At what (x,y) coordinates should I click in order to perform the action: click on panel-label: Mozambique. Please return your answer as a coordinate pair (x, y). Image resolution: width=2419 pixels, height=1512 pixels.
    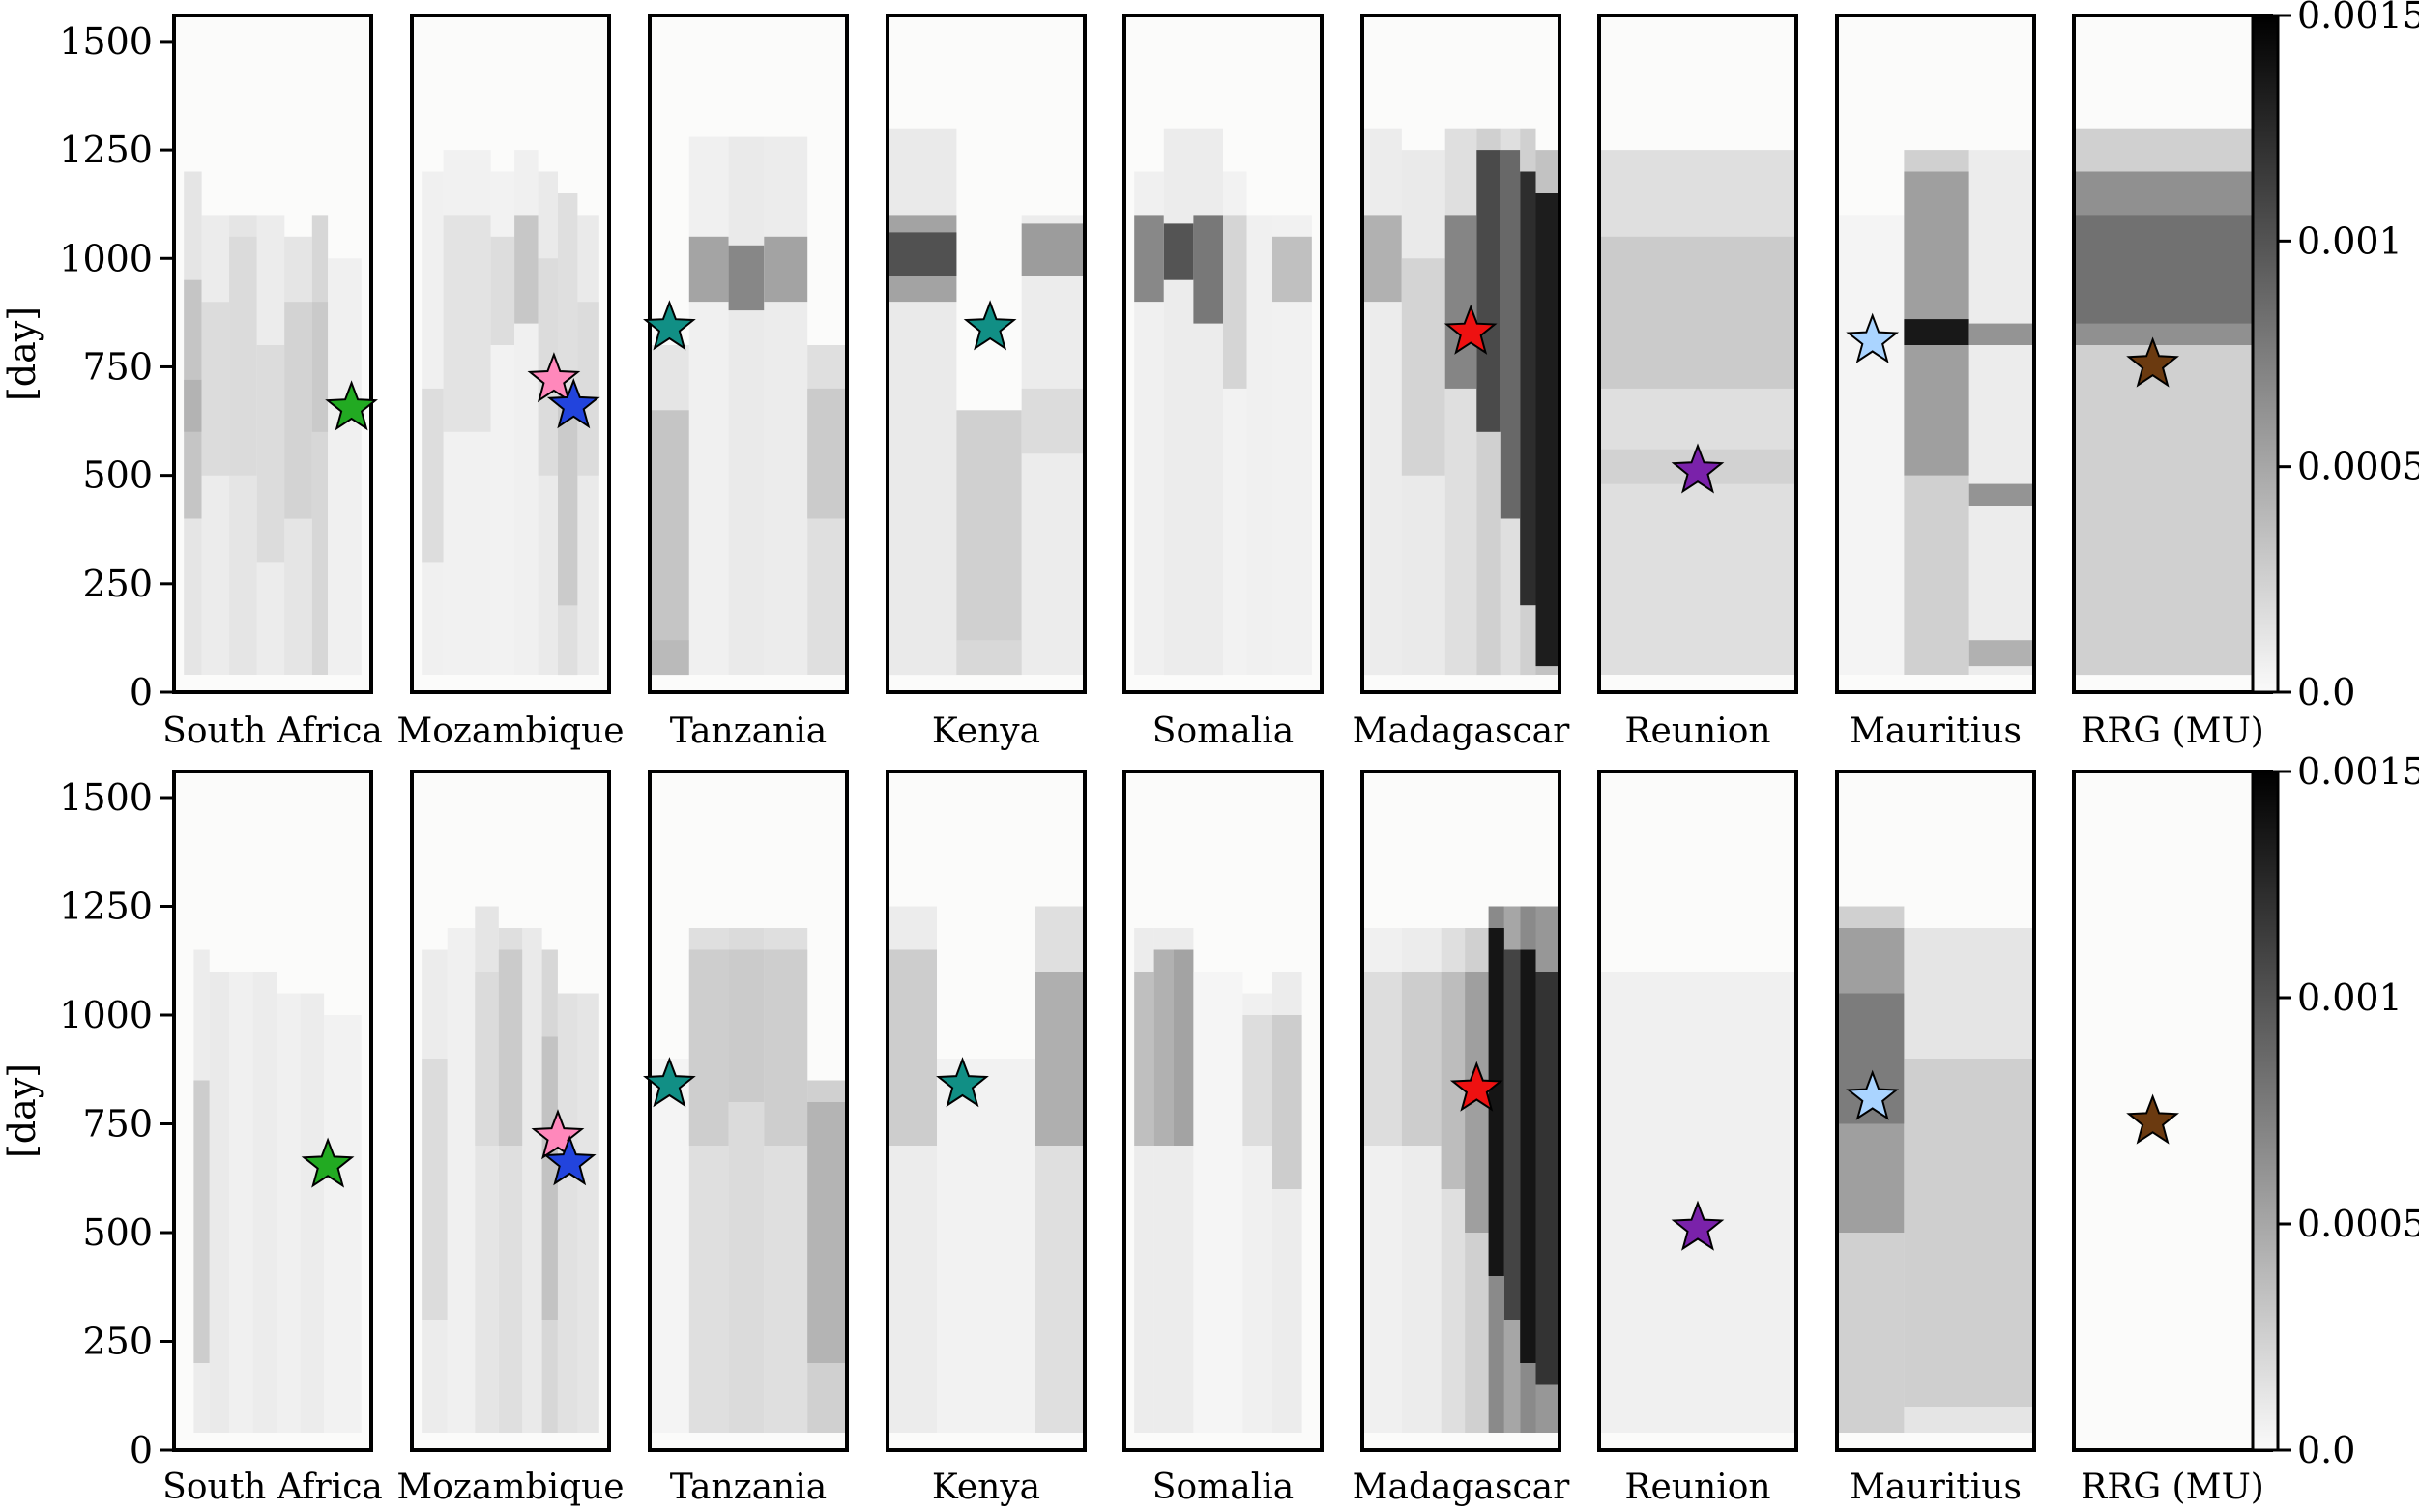
    Looking at the image, I should click on (510, 731).